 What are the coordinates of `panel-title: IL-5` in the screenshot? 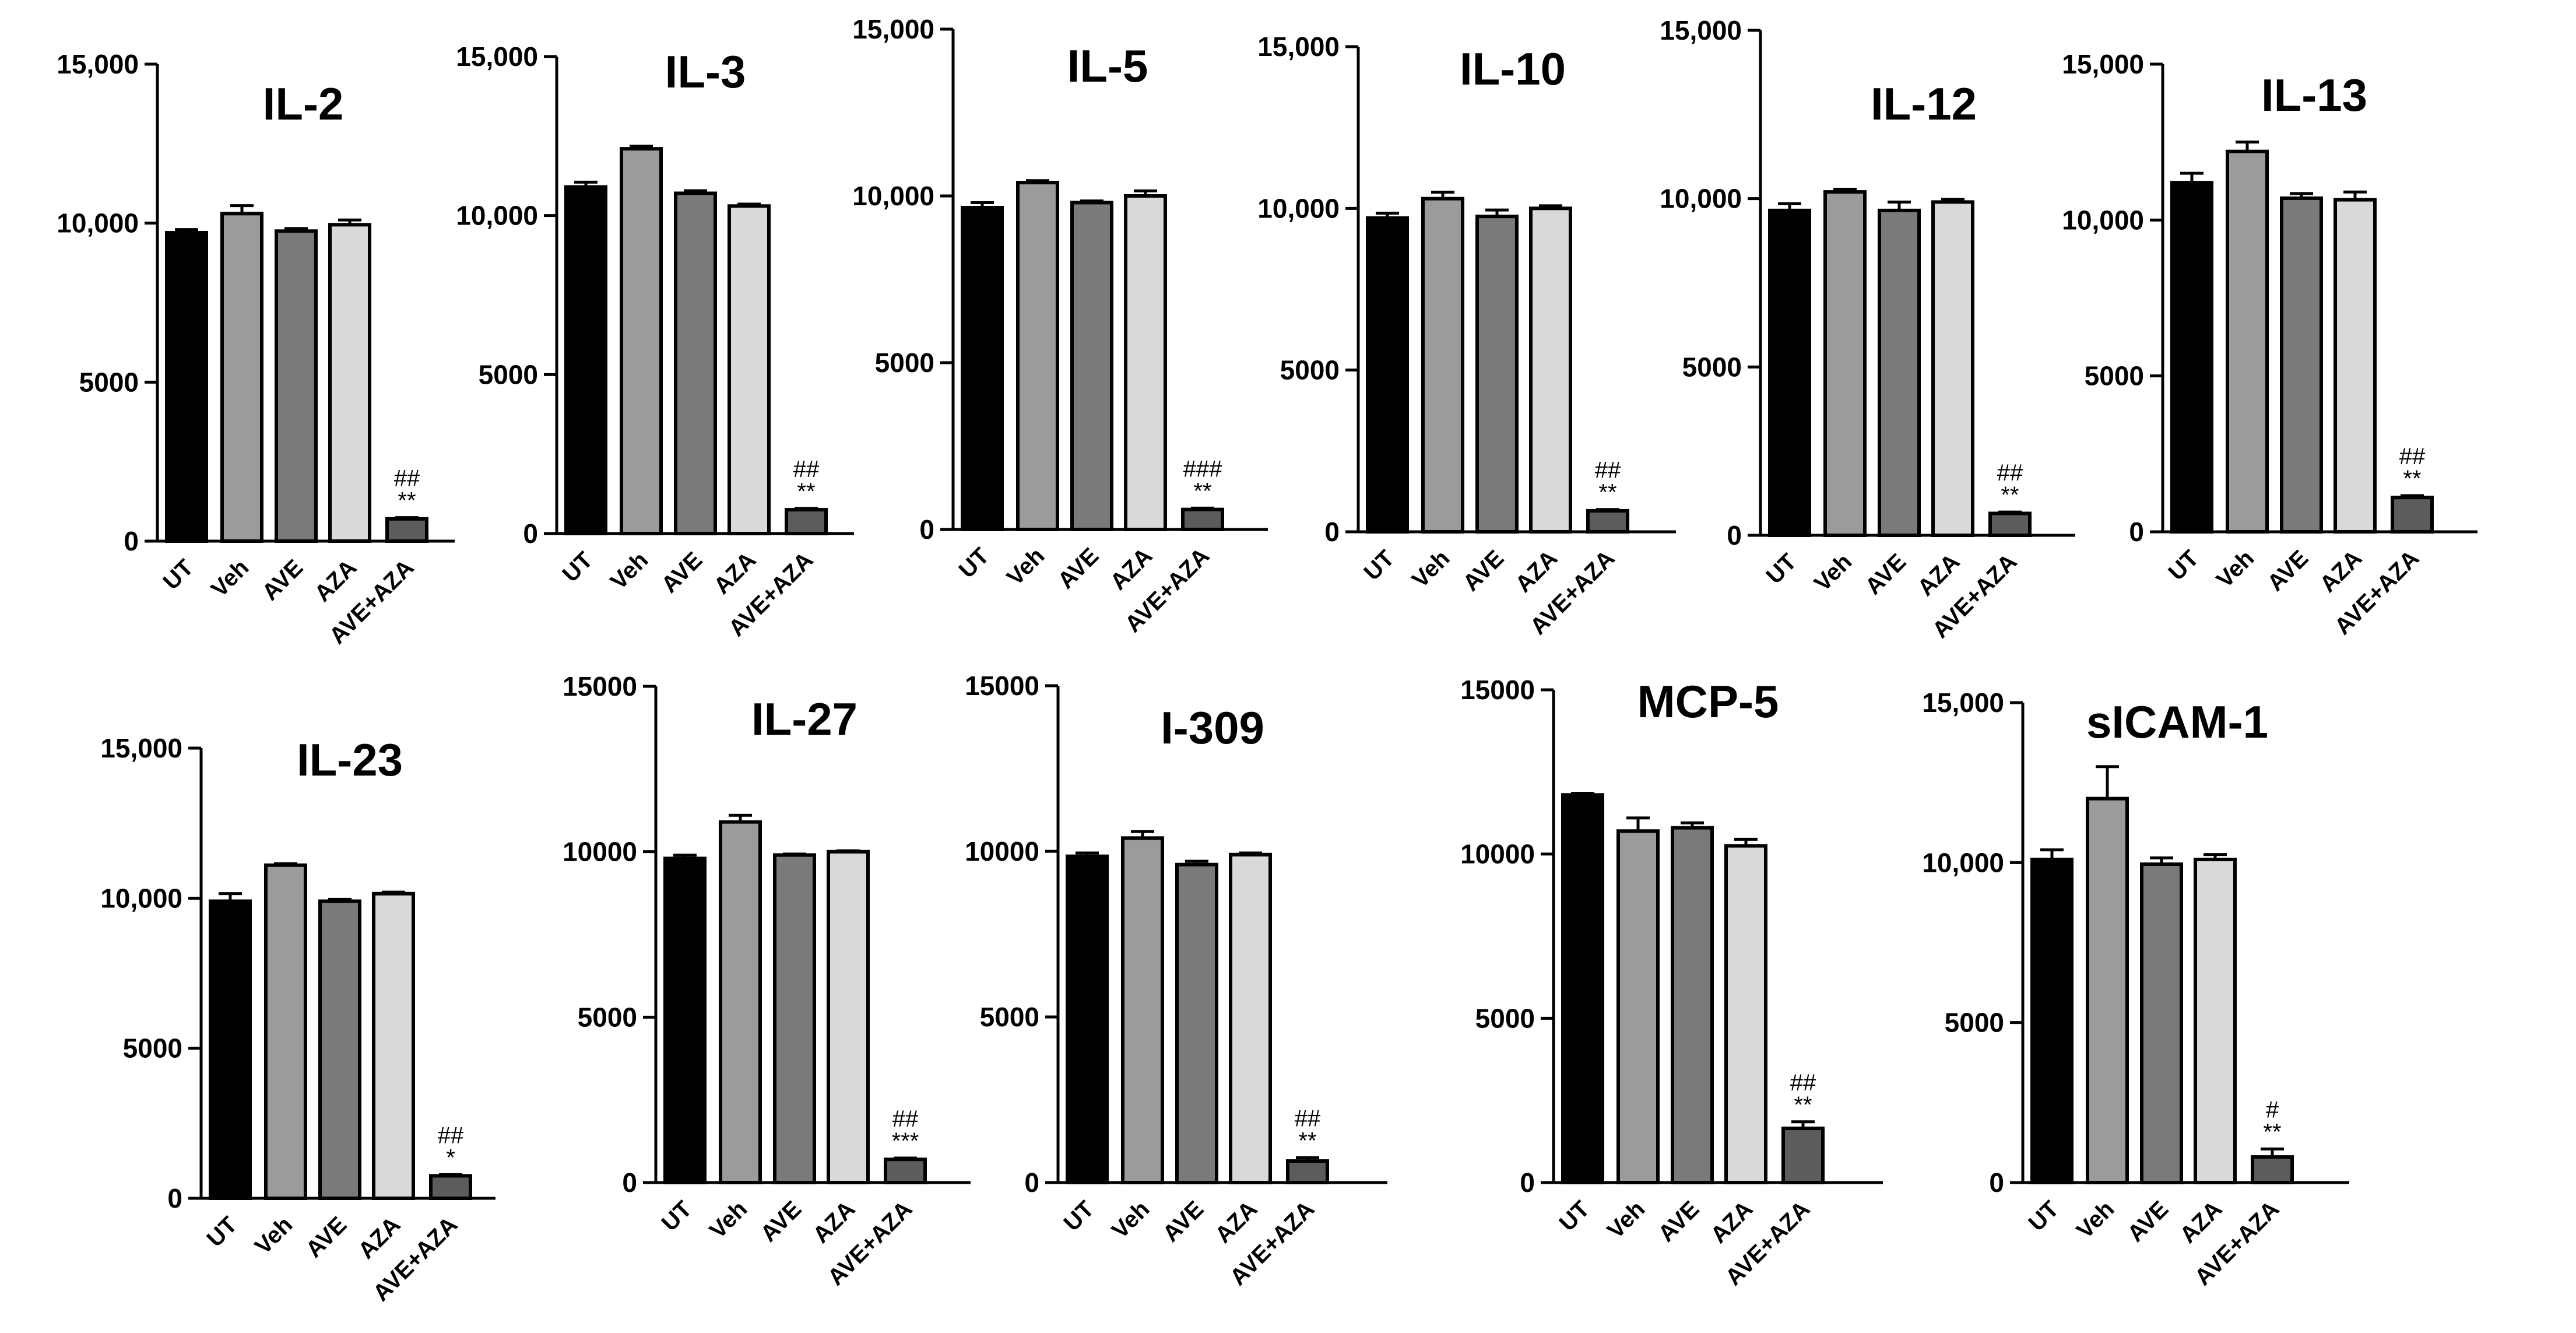 It's located at (1107, 66).